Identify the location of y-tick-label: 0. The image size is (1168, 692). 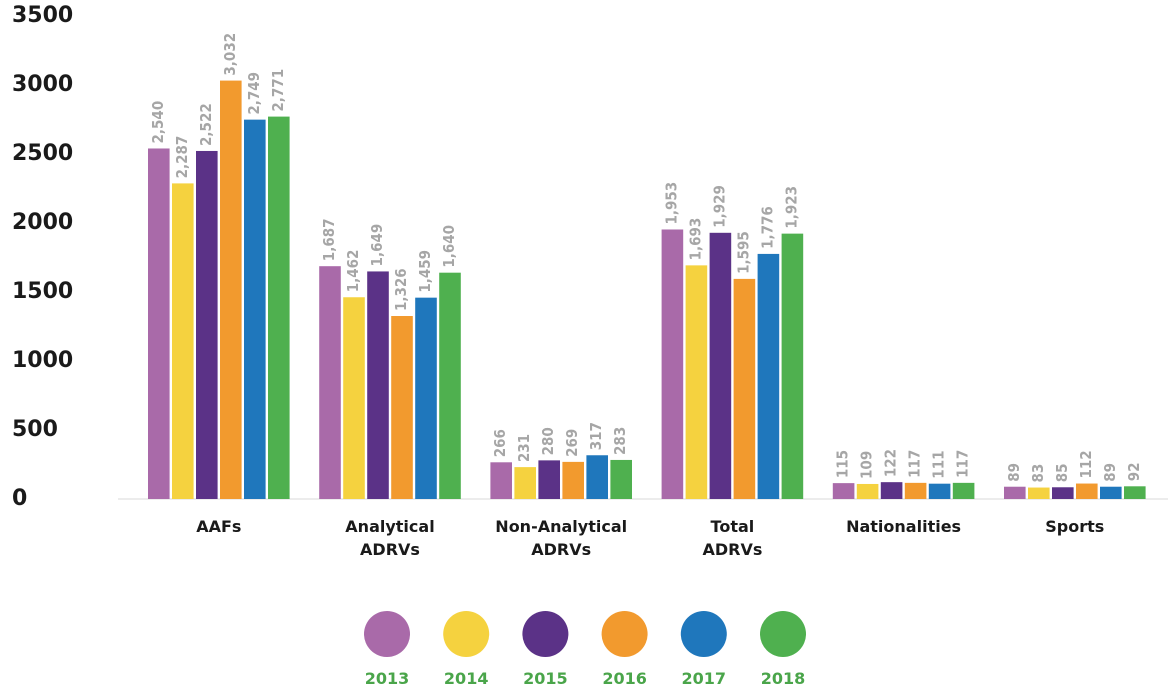
(19, 498).